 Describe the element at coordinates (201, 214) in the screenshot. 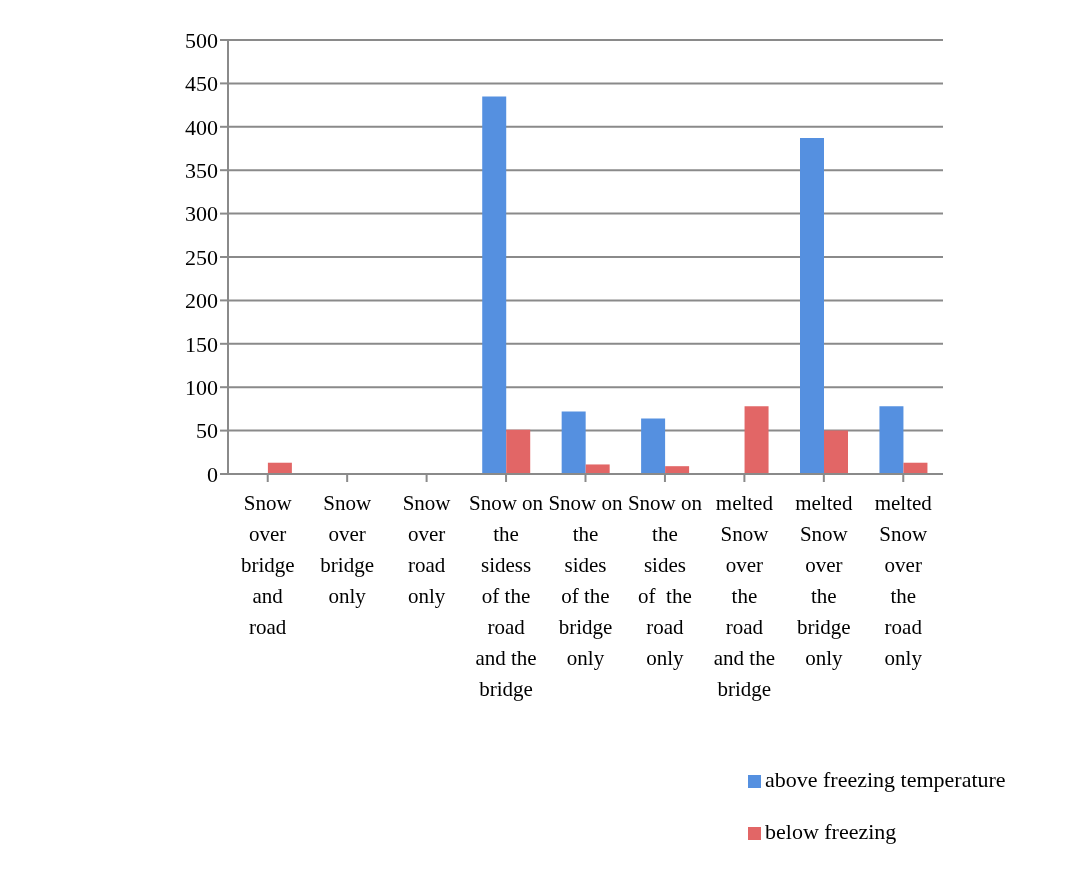

I see `y-tick-label: 300` at that location.